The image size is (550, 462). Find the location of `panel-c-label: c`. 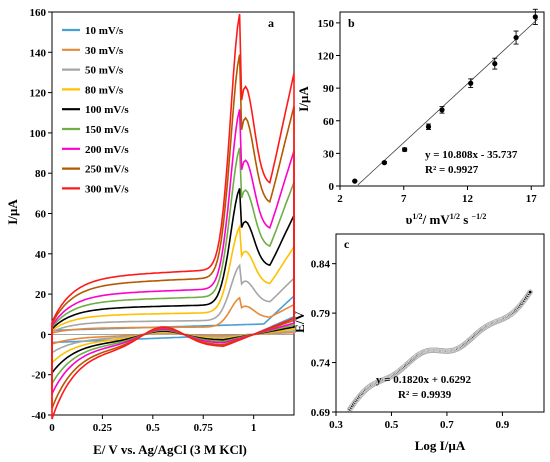

panel-c-label: c is located at coordinates (347, 244).